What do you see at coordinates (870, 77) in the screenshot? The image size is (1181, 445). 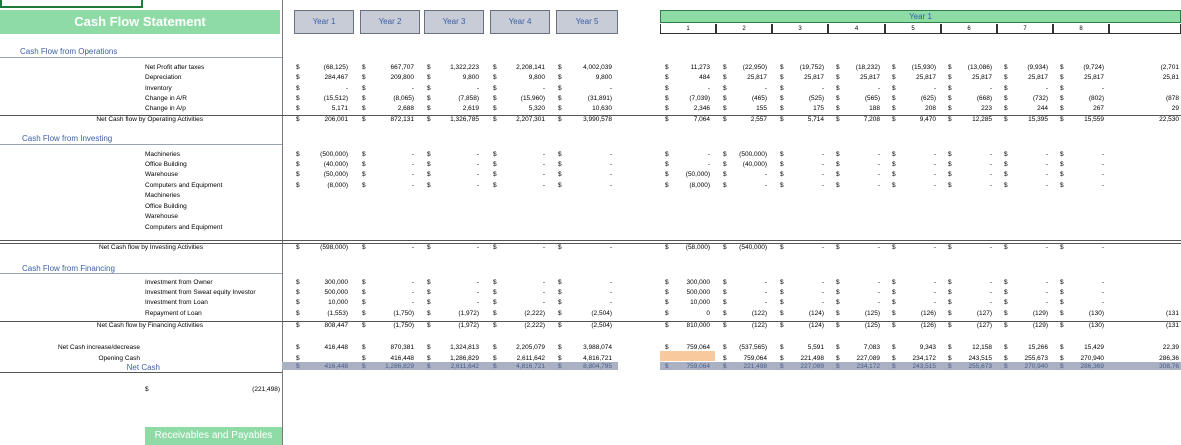 I see `month-value: 25,817` at bounding box center [870, 77].